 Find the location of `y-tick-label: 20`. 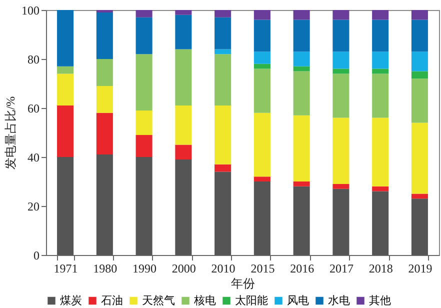

y-tick-label: 20 is located at coordinates (34, 207).